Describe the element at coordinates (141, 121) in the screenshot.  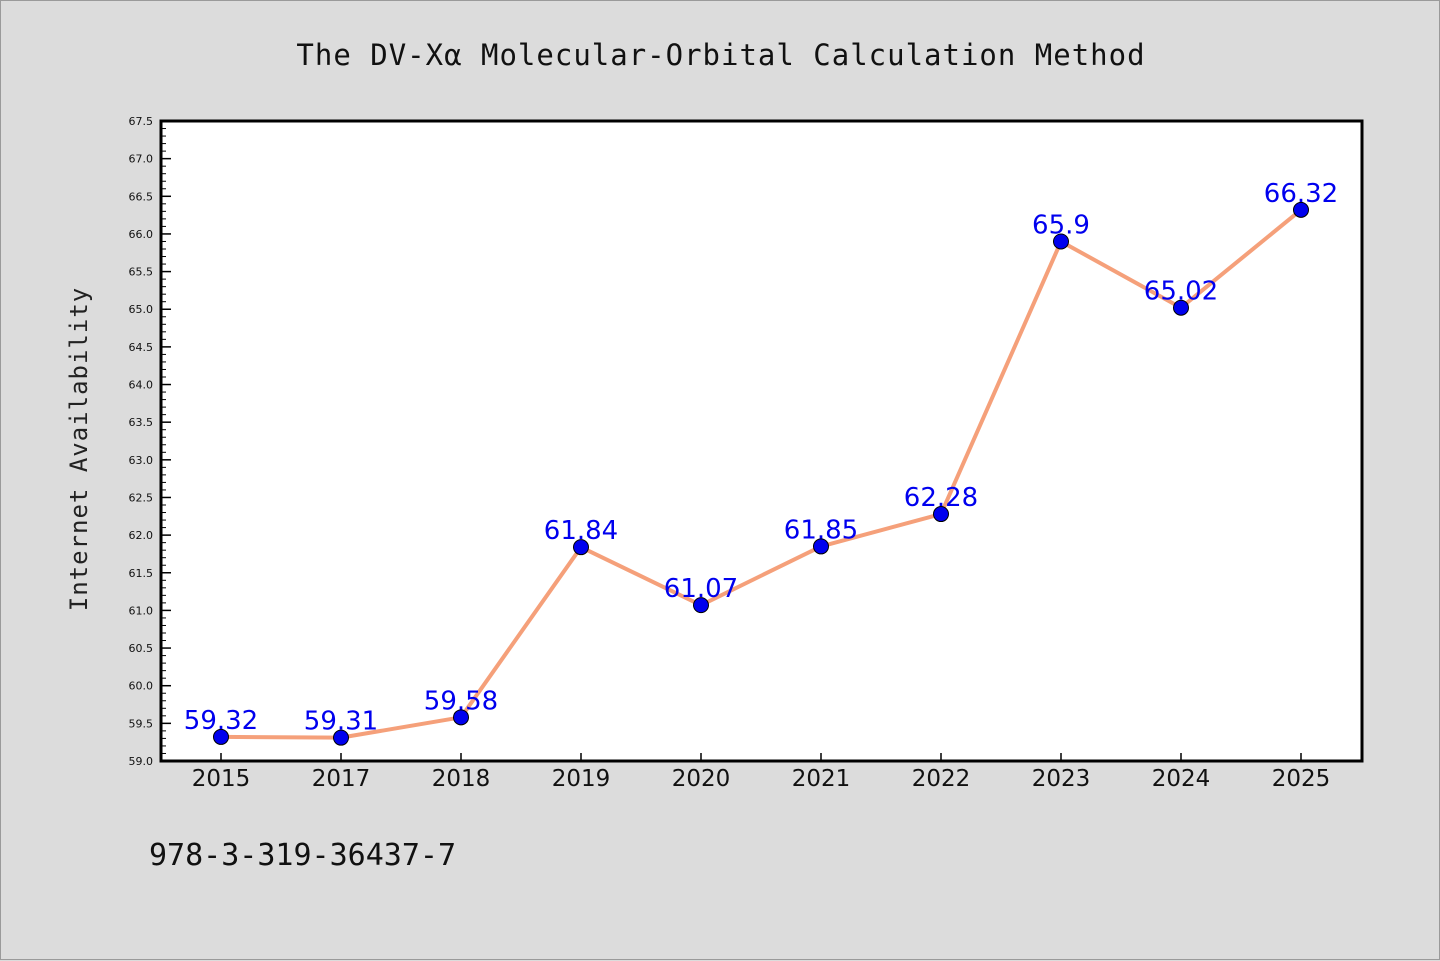
I see `y-tick-label: 67.5` at that location.